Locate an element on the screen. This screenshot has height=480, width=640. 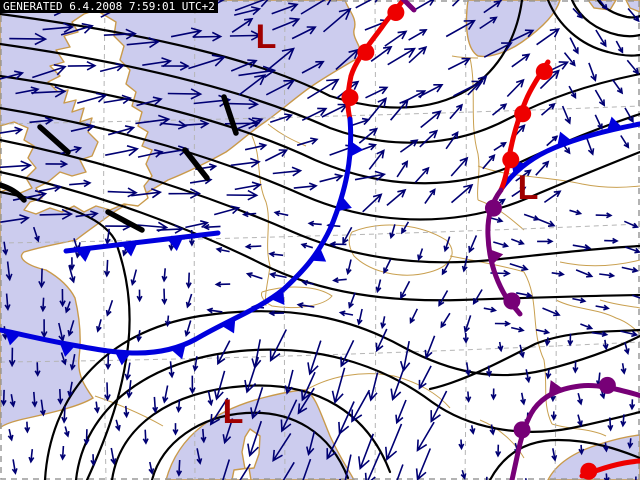
trough-layer is located at coordinates (119, 163).